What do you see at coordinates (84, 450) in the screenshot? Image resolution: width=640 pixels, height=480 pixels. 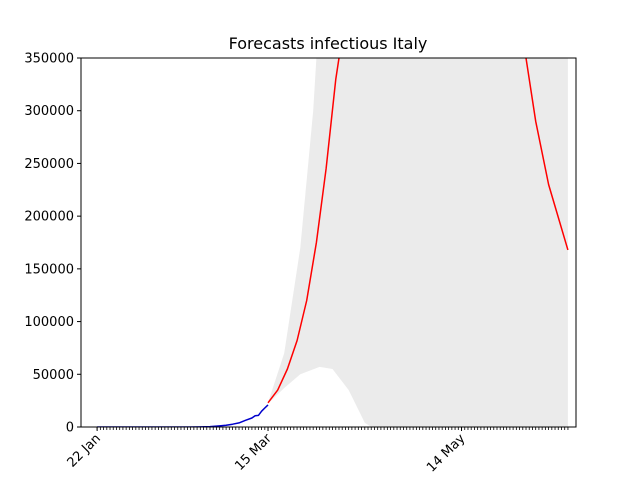 I see `x-tick-label: 22 Jan` at bounding box center [84, 450].